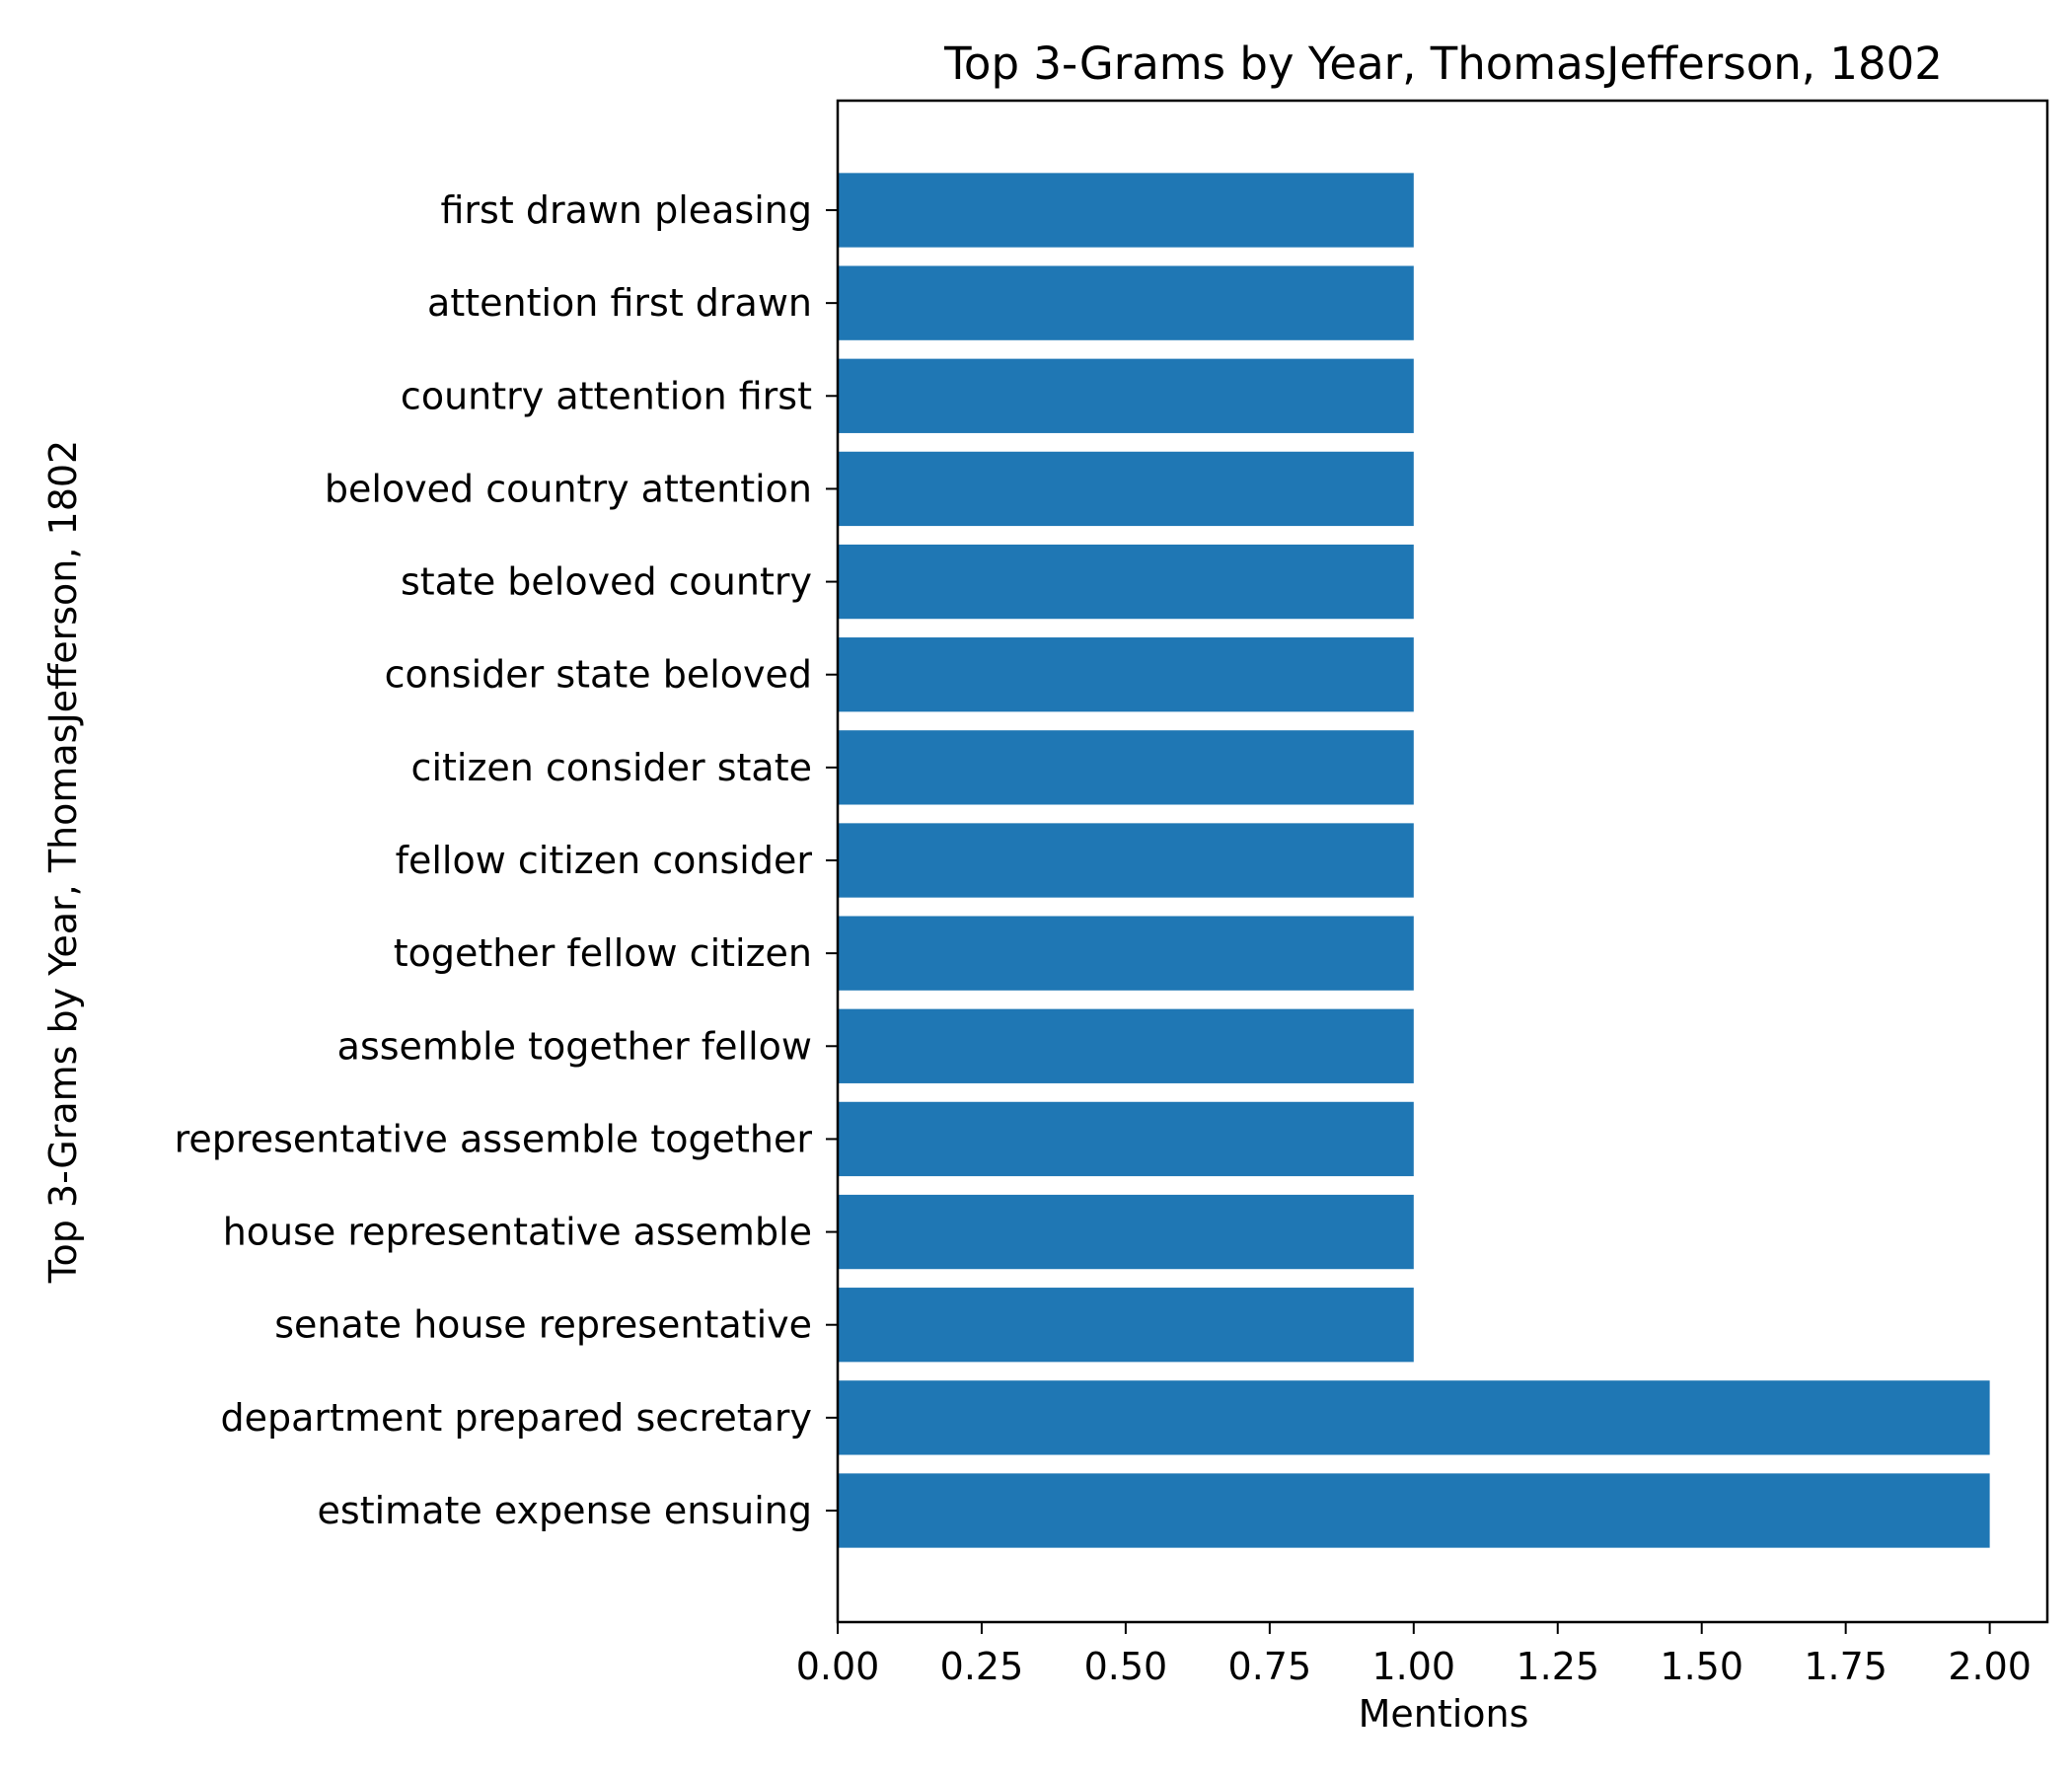  What do you see at coordinates (565, 1511) in the screenshot?
I see `y-tick-label-0: estimate expense ensuing` at bounding box center [565, 1511].